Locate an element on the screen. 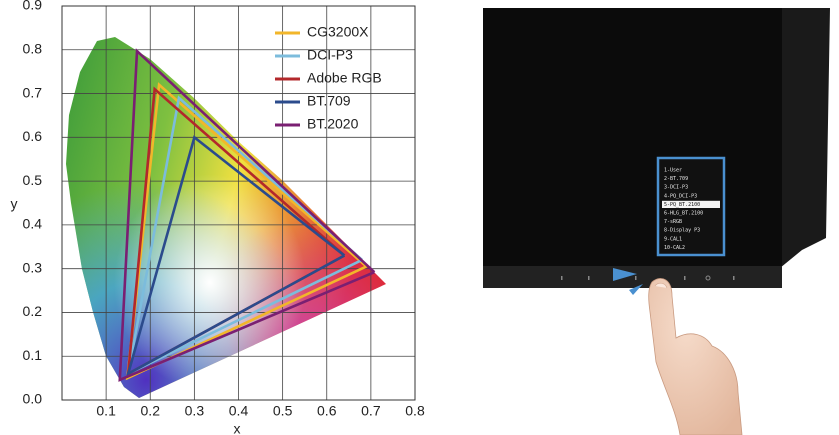 The height and width of the screenshot is (435, 839). menu-highlight is located at coordinates (691, 204).